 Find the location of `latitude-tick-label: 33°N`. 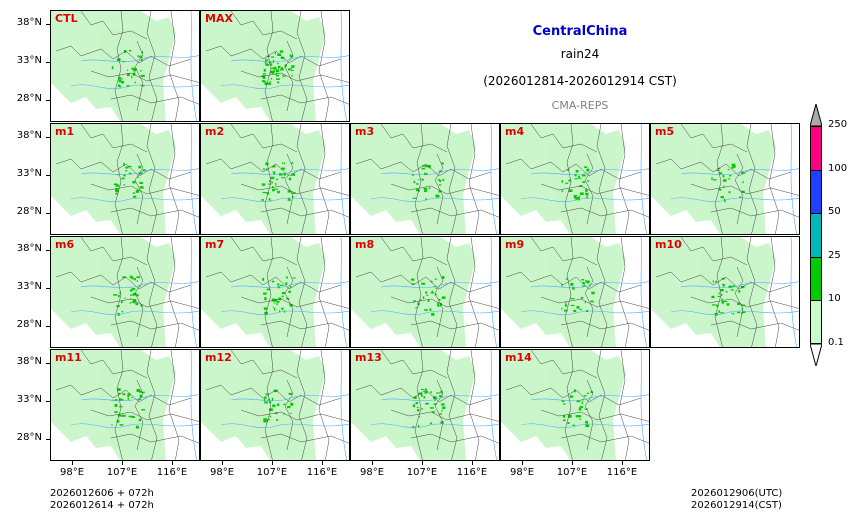

latitude-tick-label: 33°N is located at coordinates (29, 286).